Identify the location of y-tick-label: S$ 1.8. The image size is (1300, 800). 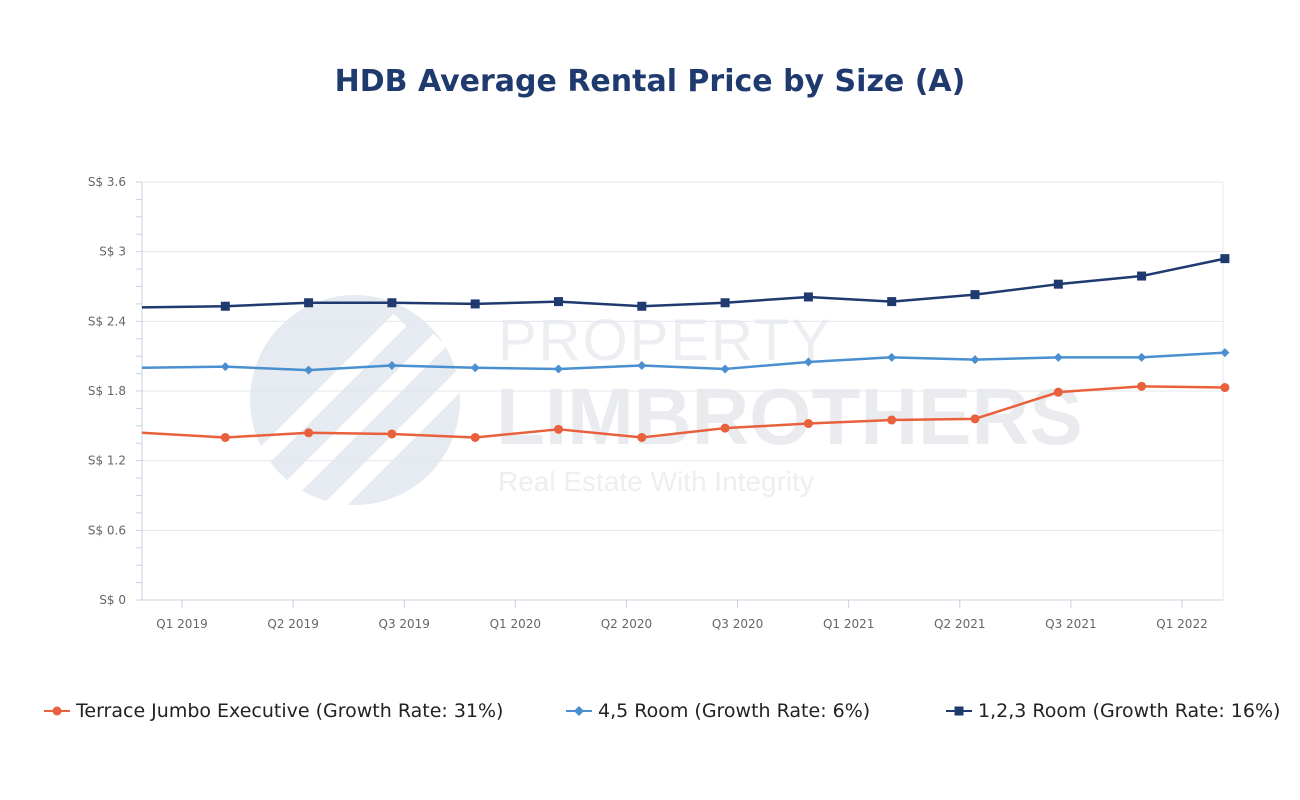
(107, 391).